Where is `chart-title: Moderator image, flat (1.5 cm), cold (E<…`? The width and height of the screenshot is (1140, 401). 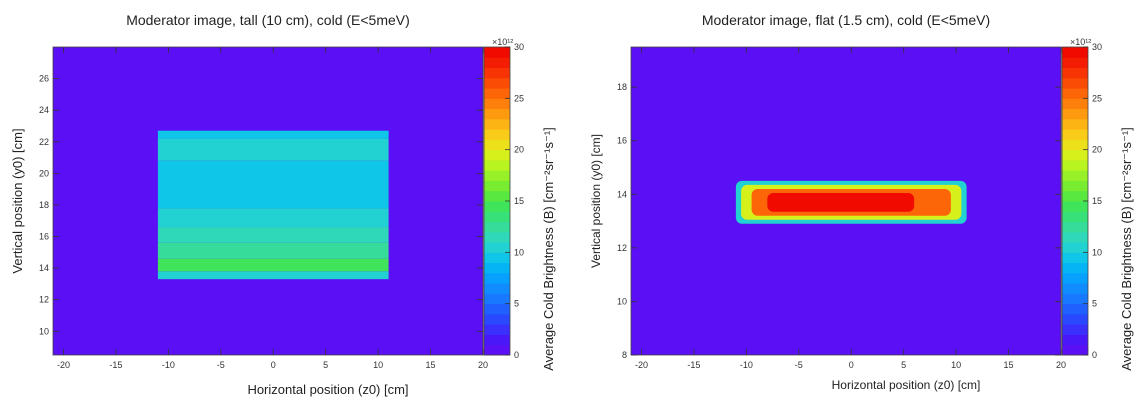 chart-title: Moderator image, flat (1.5 cm), cold (E<… is located at coordinates (846, 20).